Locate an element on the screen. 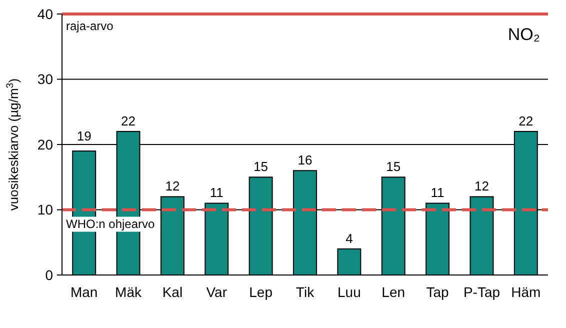 This screenshot has height=328, width=566. x-tick-label: Kal is located at coordinates (172, 292).